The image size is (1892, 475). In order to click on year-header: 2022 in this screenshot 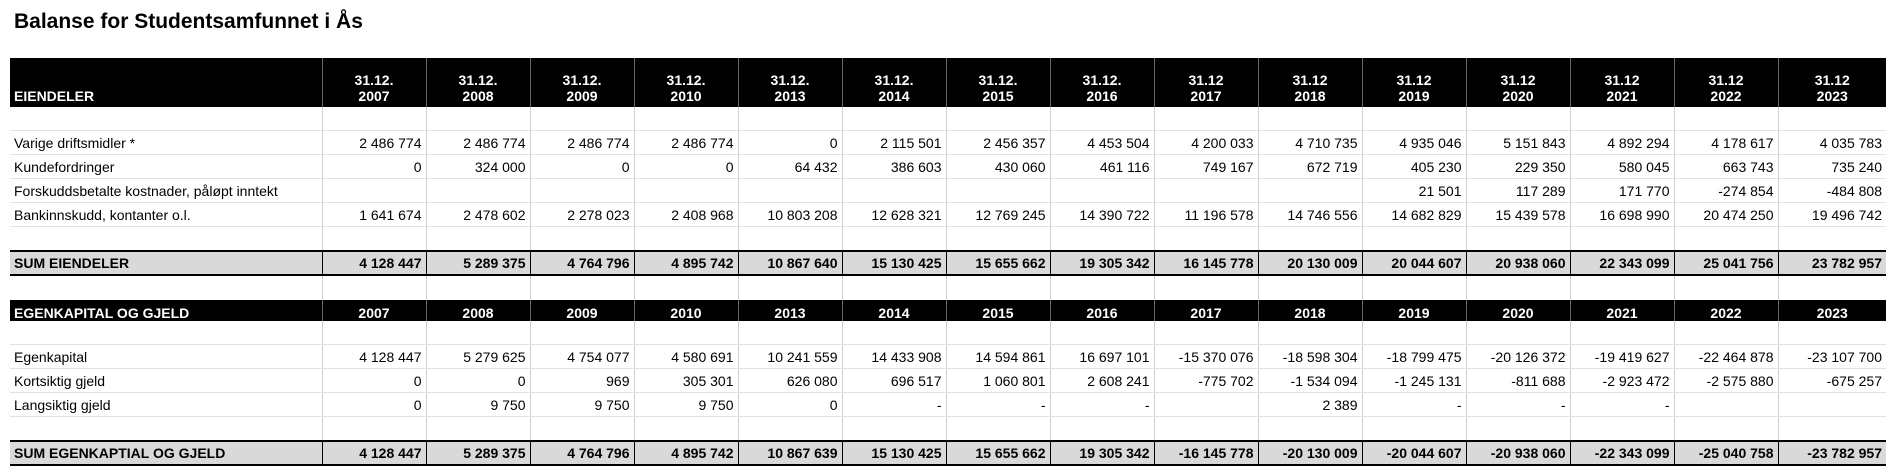, I will do `click(1726, 310)`.